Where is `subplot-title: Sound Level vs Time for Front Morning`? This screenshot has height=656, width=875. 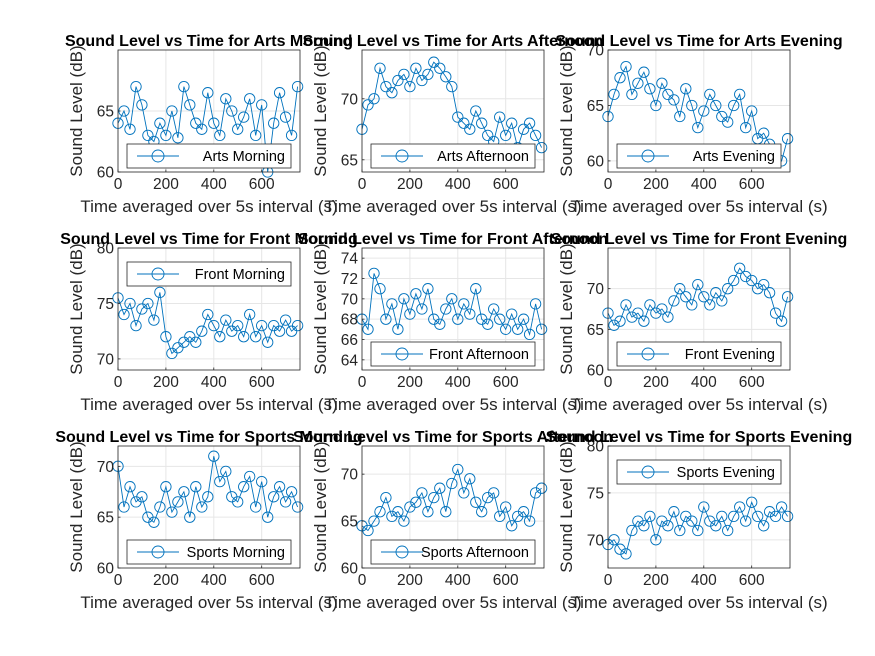
subplot-title: Sound Level vs Time for Front Morning is located at coordinates (209, 239).